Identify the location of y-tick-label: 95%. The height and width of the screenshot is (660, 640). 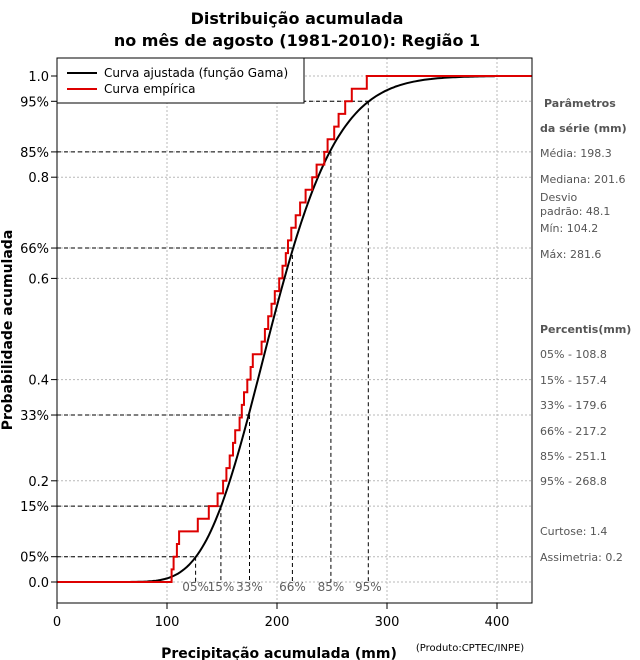
(34, 102).